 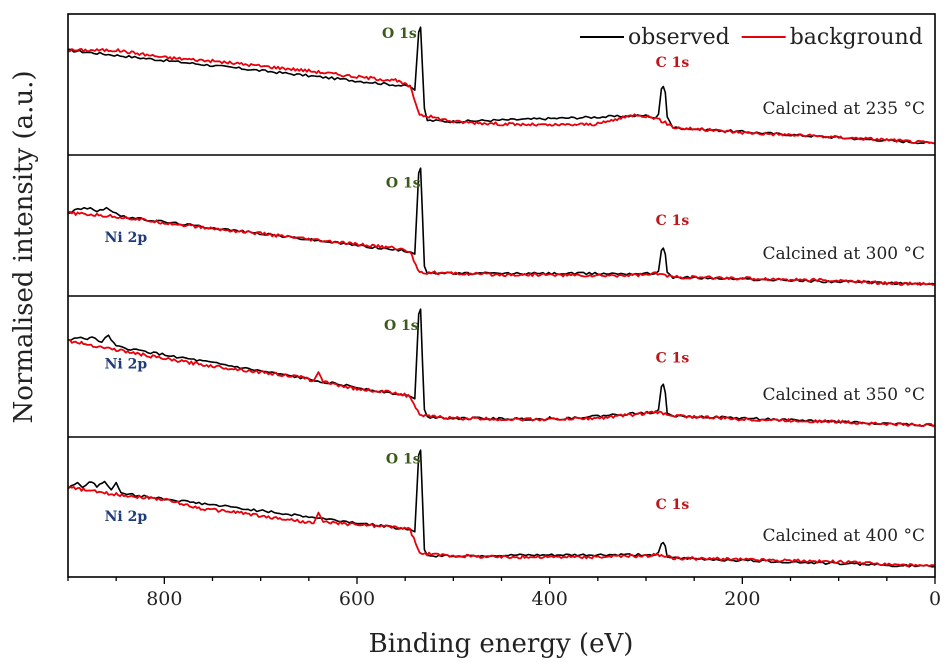 I want to click on panel-label: Calcined at 235 °C, so click(x=843, y=109).